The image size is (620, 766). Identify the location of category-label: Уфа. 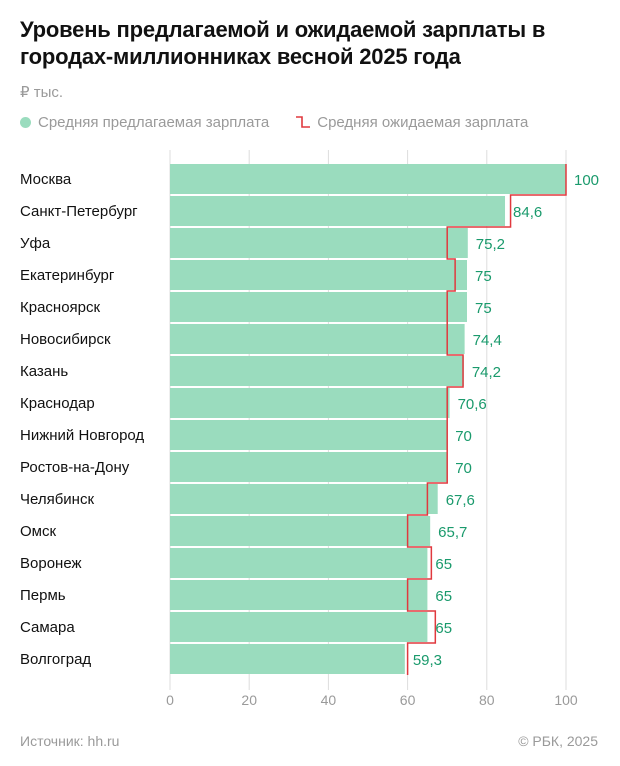
(35, 243).